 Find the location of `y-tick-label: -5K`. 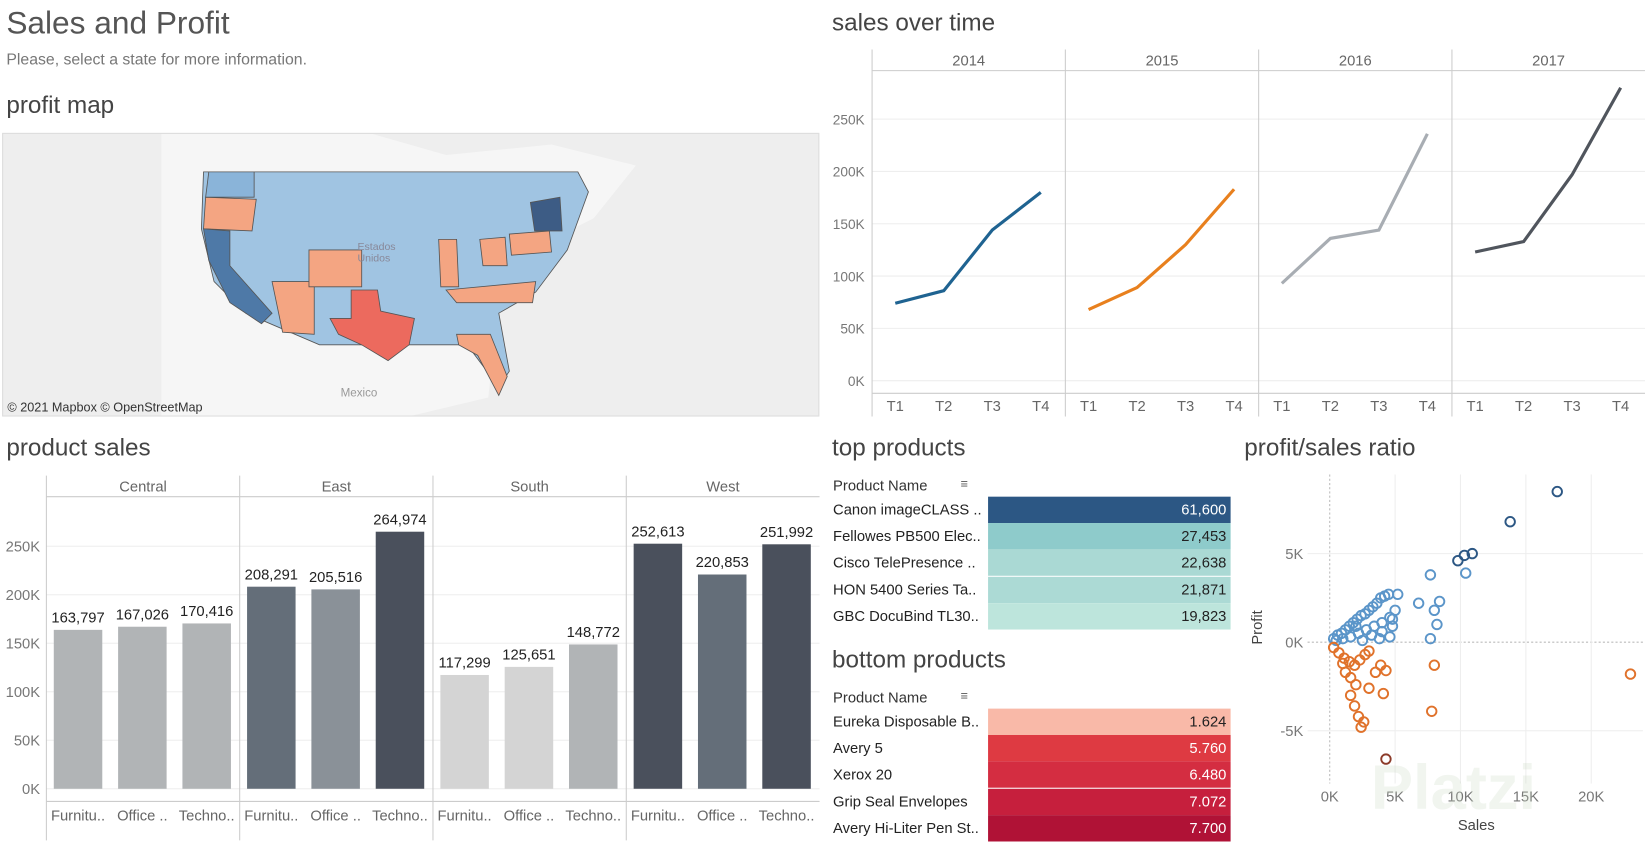

y-tick-label: -5K is located at coordinates (1291, 732).